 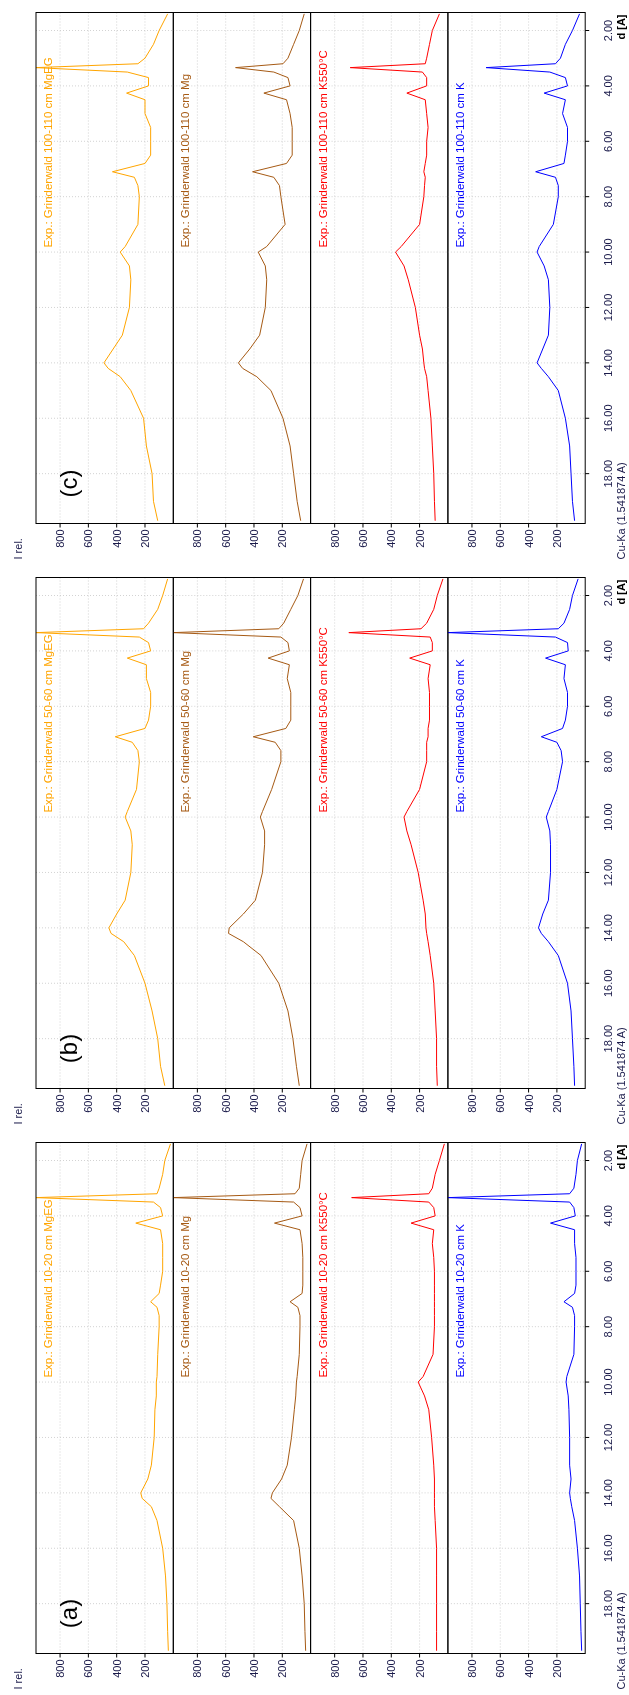 What do you see at coordinates (68, 1048) in the screenshot?
I see `annotation: (b)` at bounding box center [68, 1048].